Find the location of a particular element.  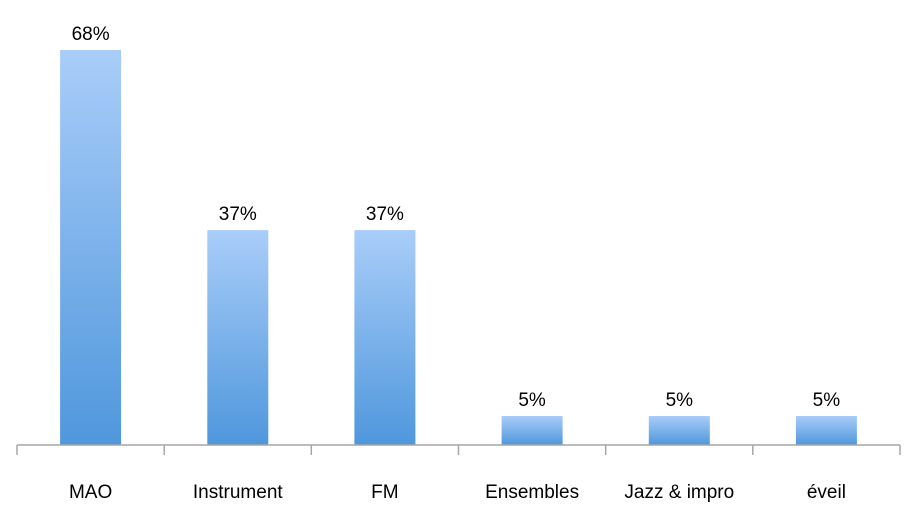

category-label-1: Instrument is located at coordinates (238, 492).